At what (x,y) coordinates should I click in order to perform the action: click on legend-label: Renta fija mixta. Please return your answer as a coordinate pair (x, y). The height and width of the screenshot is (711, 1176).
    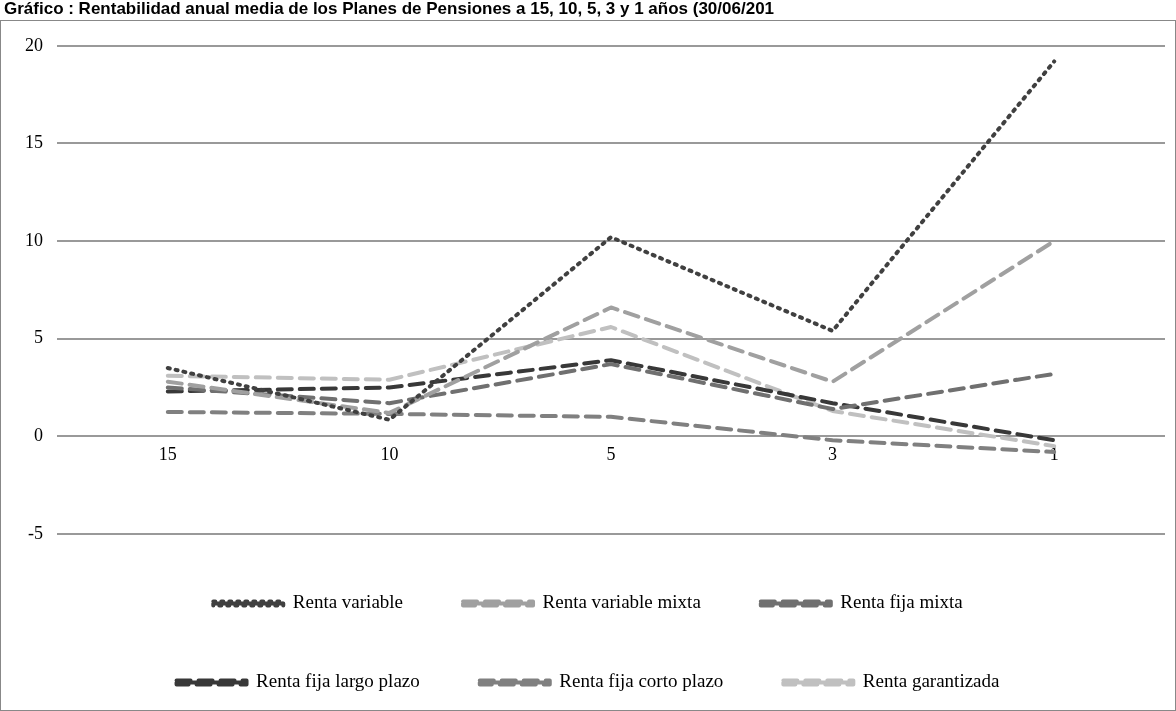
    Looking at the image, I should click on (902, 602).